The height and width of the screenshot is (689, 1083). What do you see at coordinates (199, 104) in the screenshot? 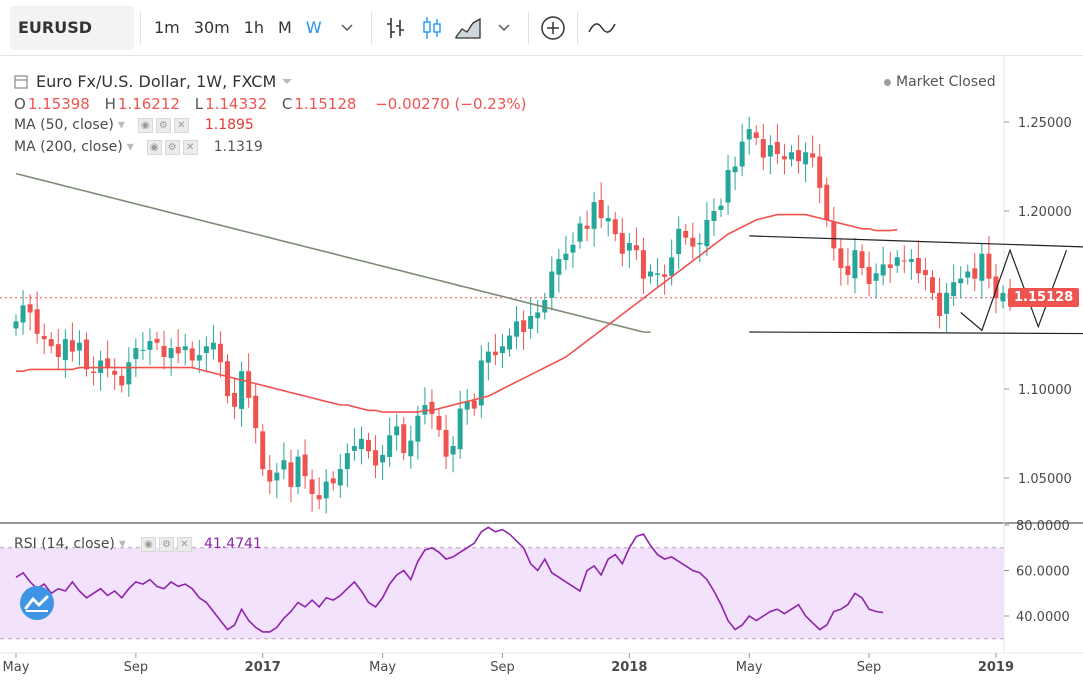
I see `low-label: L` at bounding box center [199, 104].